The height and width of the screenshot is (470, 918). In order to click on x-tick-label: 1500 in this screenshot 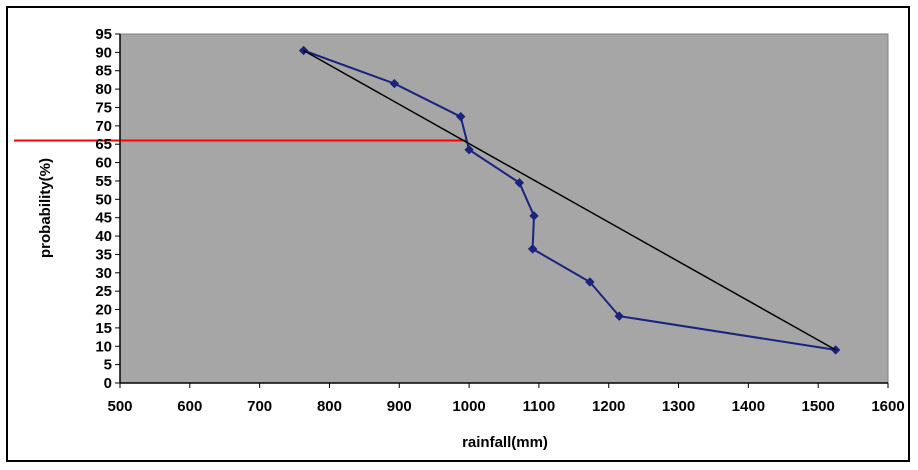, I will do `click(817, 406)`.